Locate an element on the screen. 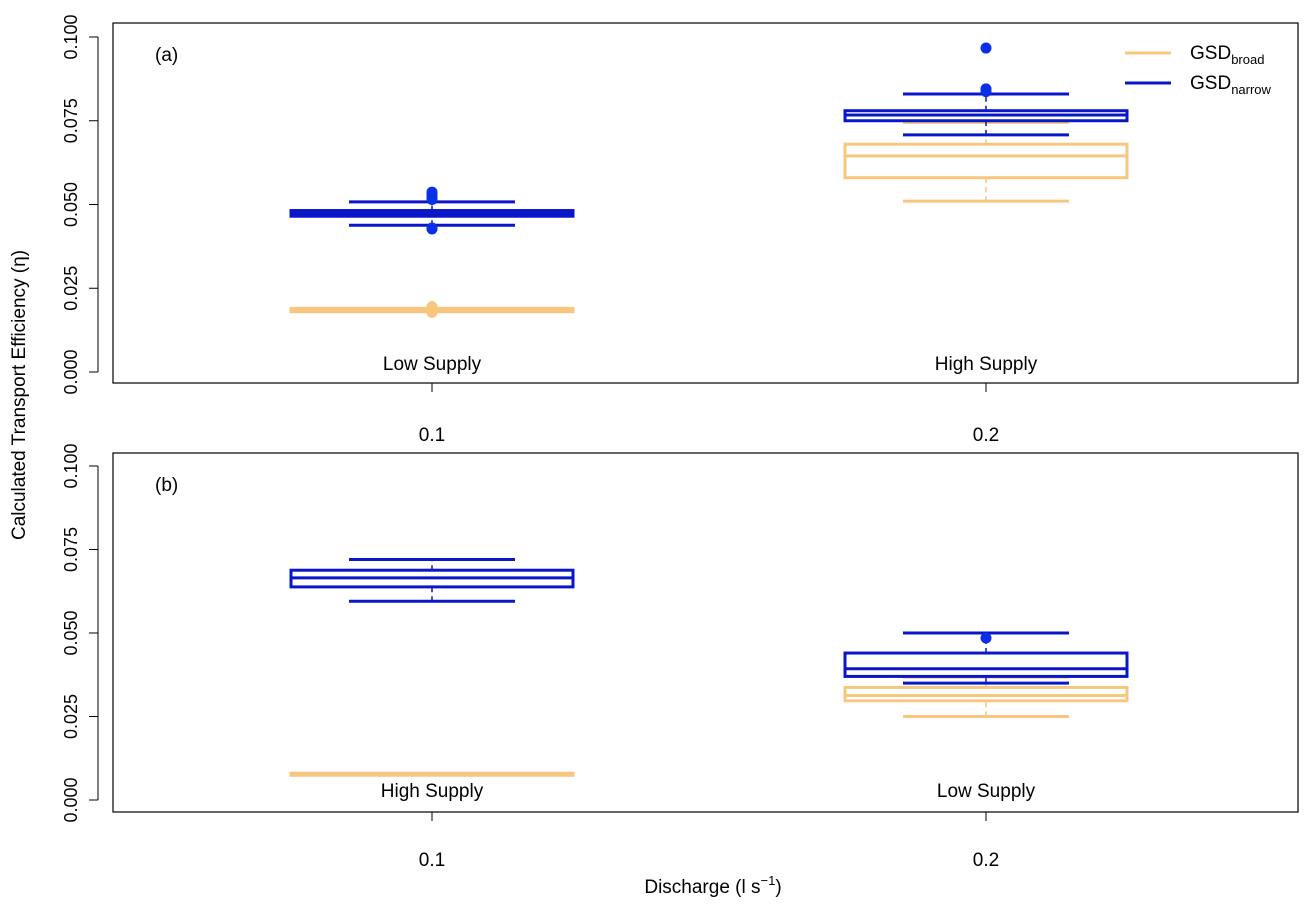  x-axis-label-superscript: −1 is located at coordinates (768, 880).